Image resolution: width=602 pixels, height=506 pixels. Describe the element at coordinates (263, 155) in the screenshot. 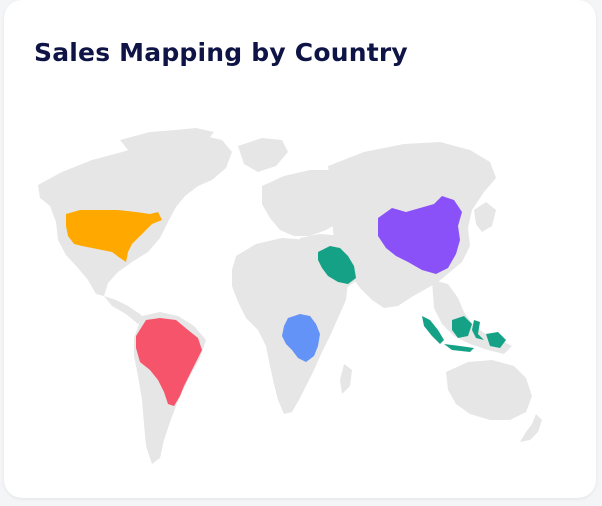

I see `landmass-greenland` at that location.